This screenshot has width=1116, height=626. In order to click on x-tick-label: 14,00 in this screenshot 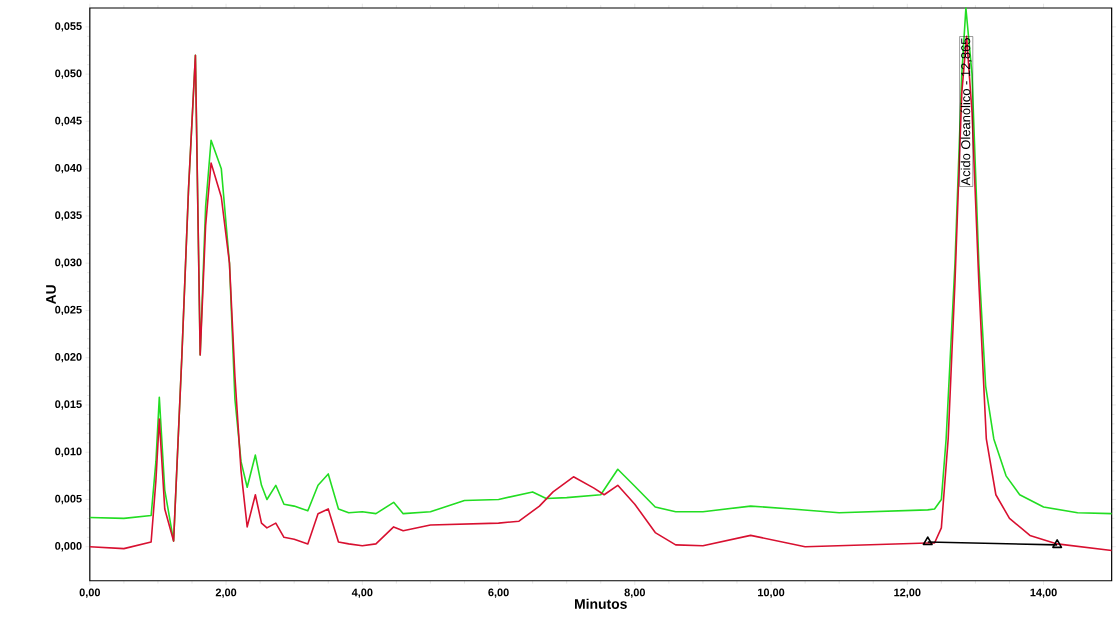, I will do `click(1043, 593)`.